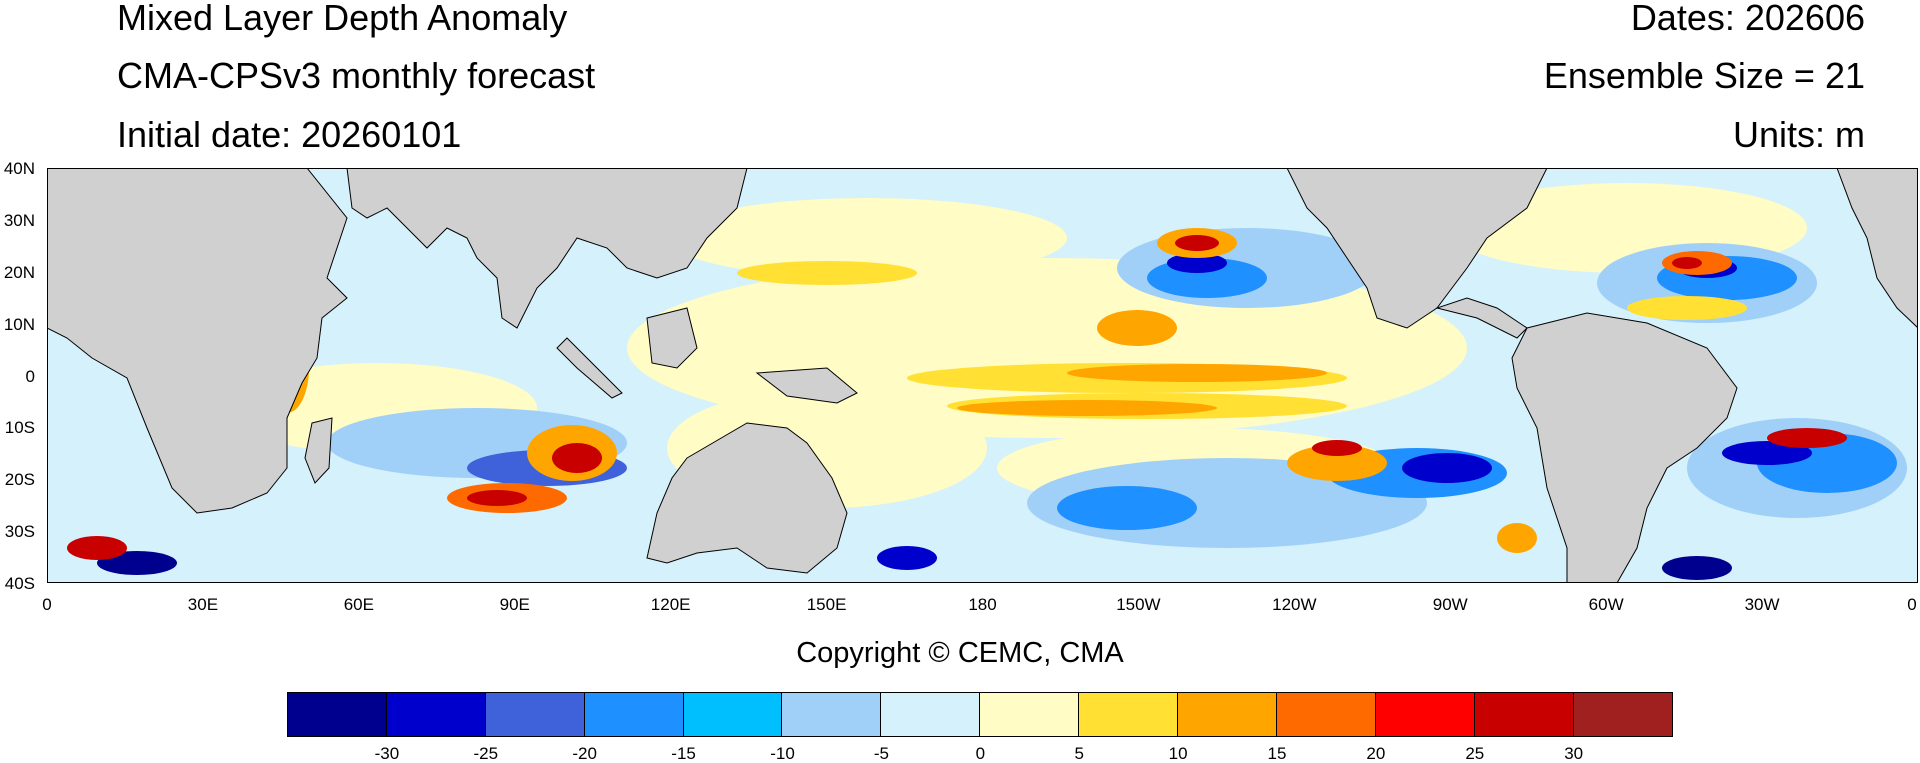  I want to click on new-guinea-land, so click(806, 385).